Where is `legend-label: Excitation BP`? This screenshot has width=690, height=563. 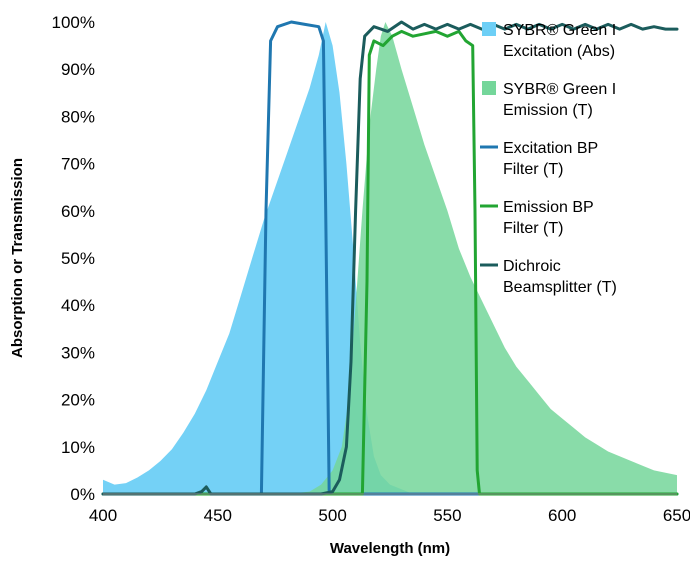
legend-label: Excitation BP is located at coordinates (550, 148).